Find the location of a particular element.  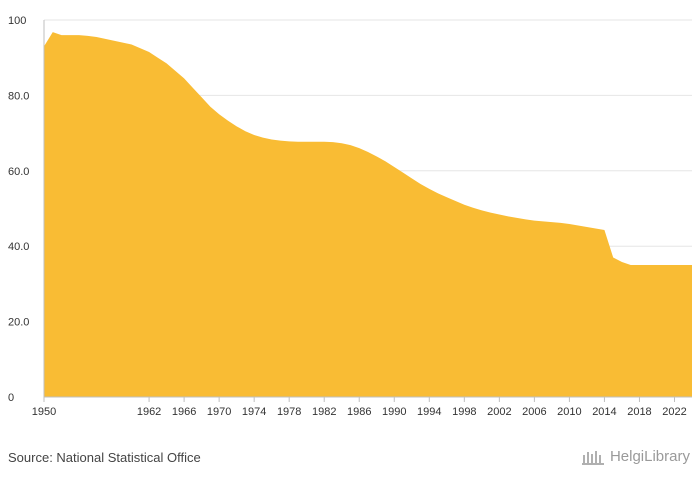

y-tick-label: 20.0 is located at coordinates (18, 323).